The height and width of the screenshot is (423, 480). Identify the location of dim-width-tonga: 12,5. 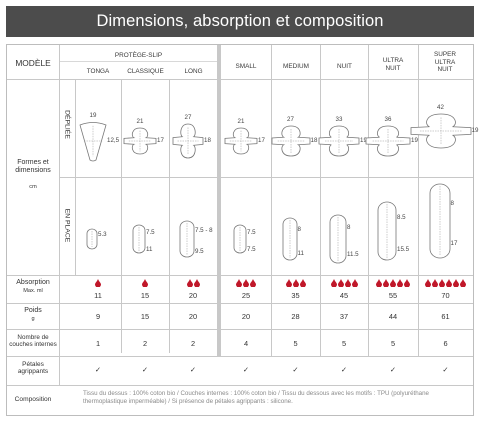
(113, 140).